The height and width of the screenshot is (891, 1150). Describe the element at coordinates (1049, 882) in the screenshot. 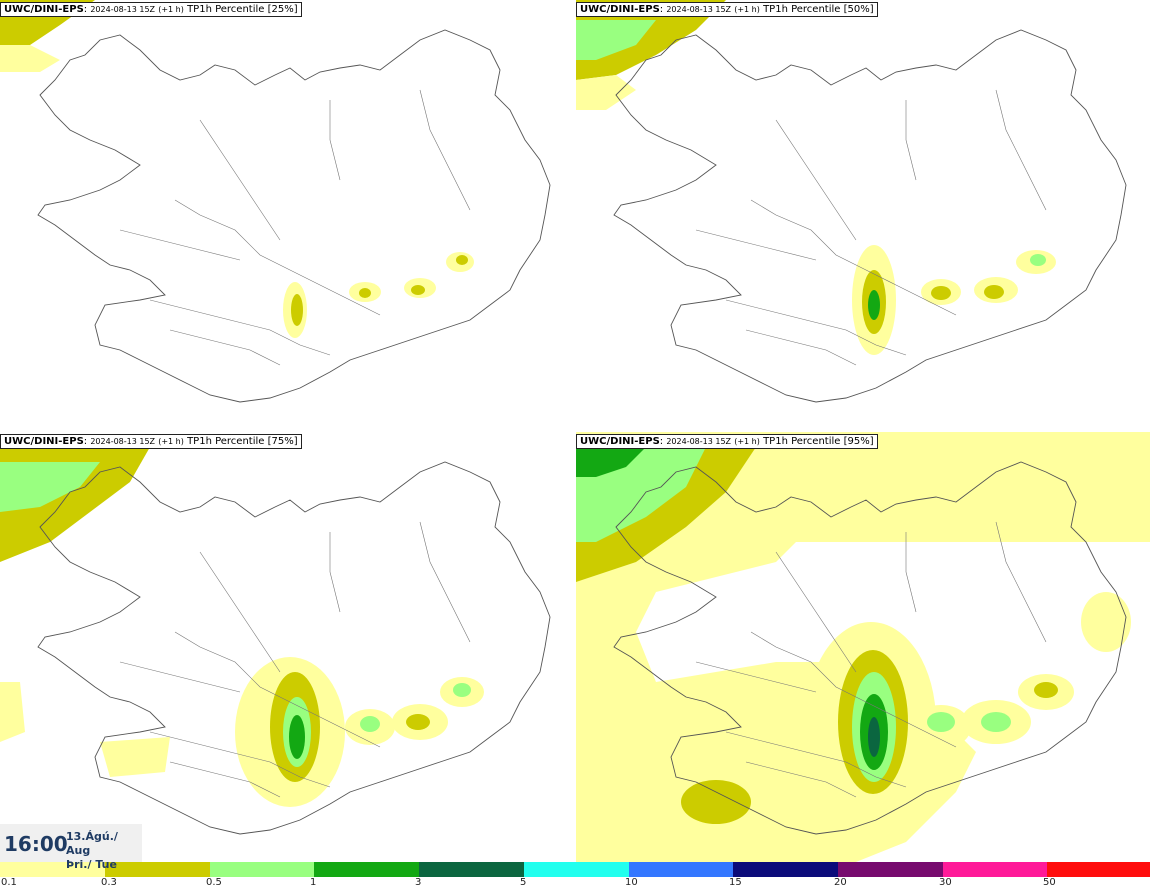

I see `legend-tick-label: 50` at that location.